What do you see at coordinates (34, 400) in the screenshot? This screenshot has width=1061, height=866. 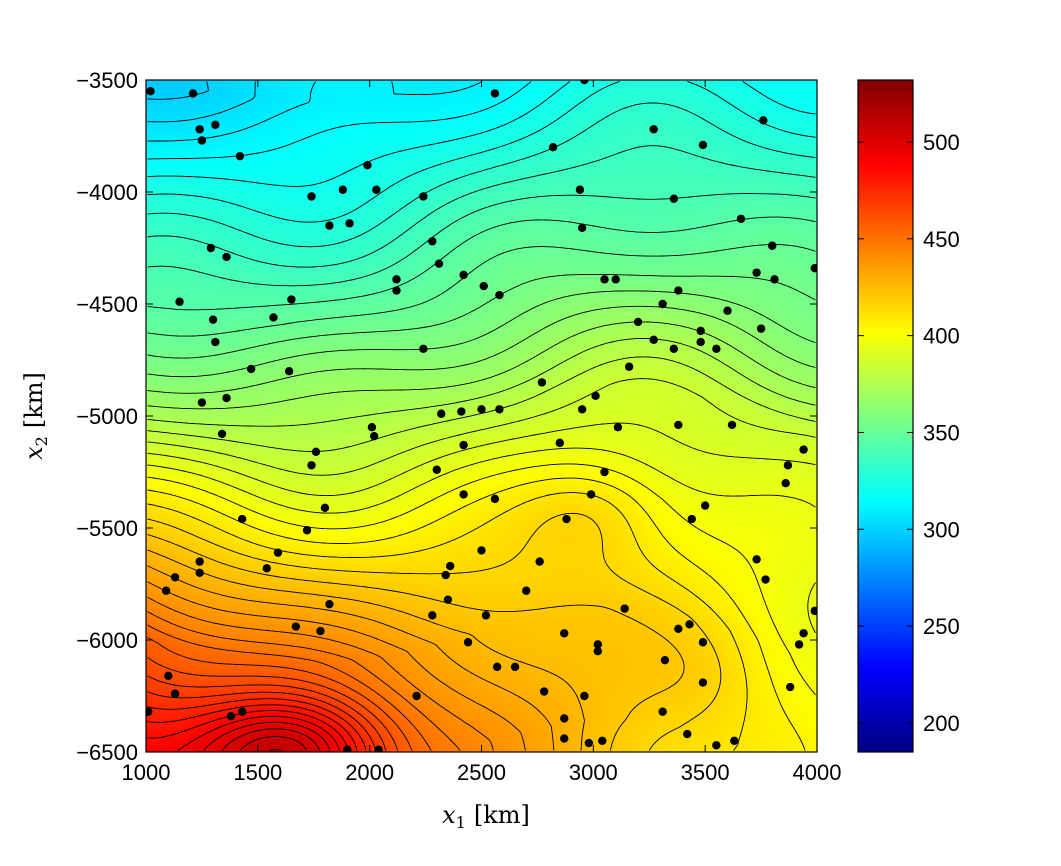 I see `y-axis-label-unit: [km]` at bounding box center [34, 400].